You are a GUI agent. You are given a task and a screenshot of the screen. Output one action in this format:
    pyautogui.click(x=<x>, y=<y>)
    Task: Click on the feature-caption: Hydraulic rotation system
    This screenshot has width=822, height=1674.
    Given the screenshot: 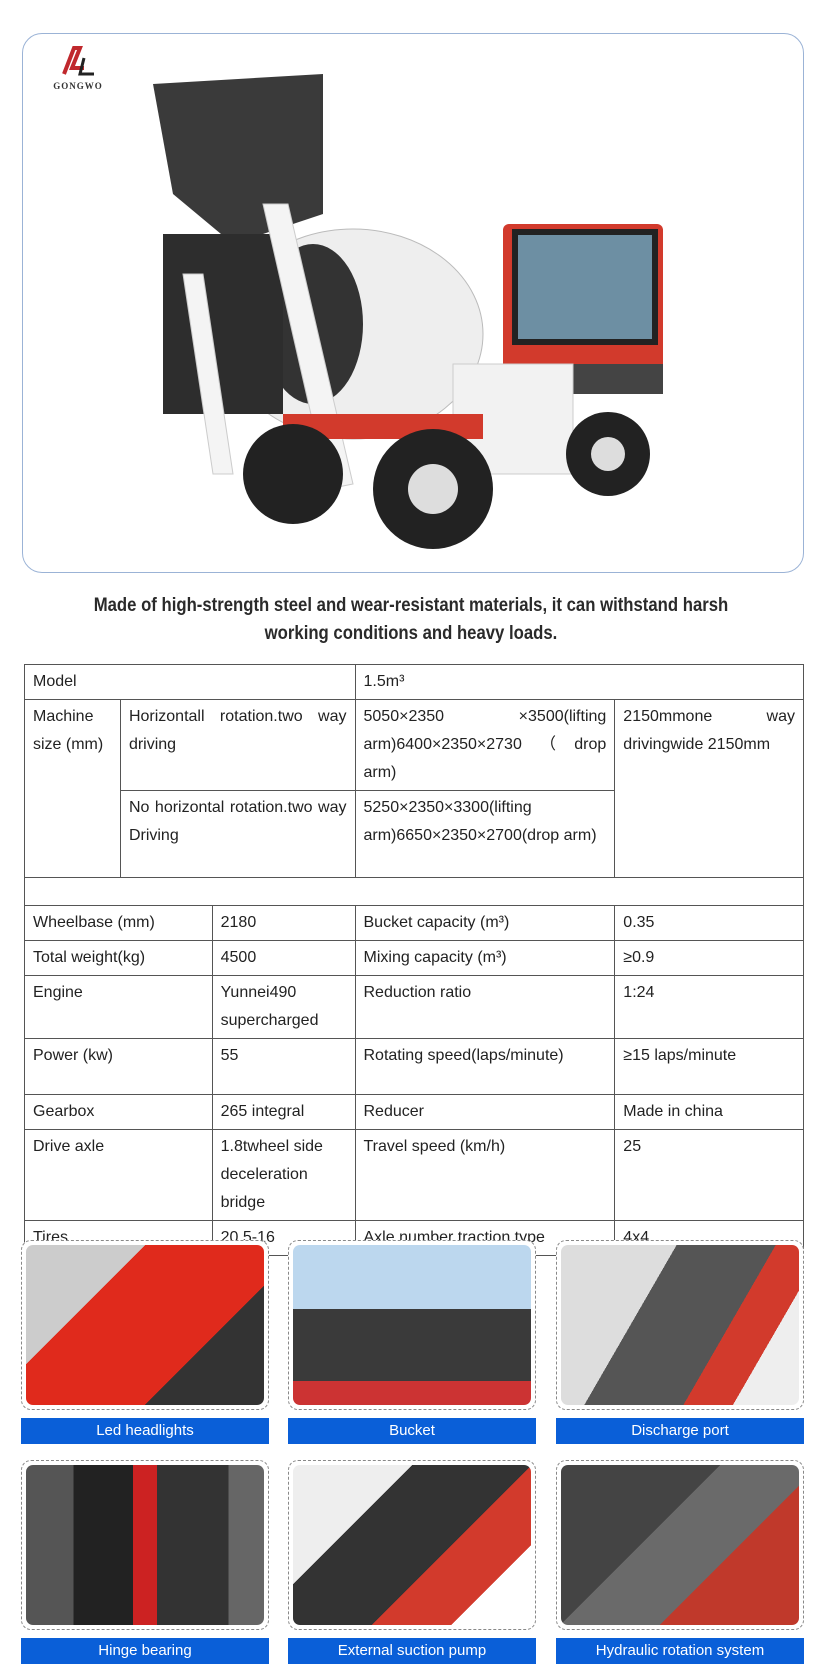 What is the action you would take?
    pyautogui.click(x=680, y=1651)
    